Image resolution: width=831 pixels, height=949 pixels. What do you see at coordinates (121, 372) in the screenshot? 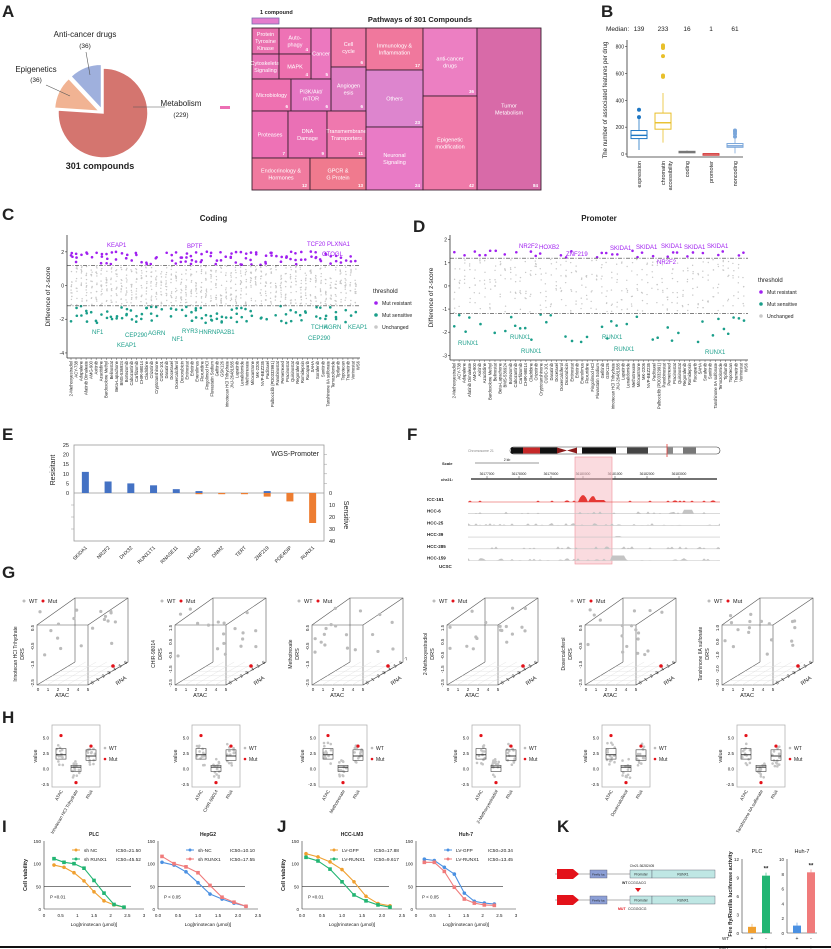
I see `x-tick-label: BMS-536924` at bounding box center [121, 372].